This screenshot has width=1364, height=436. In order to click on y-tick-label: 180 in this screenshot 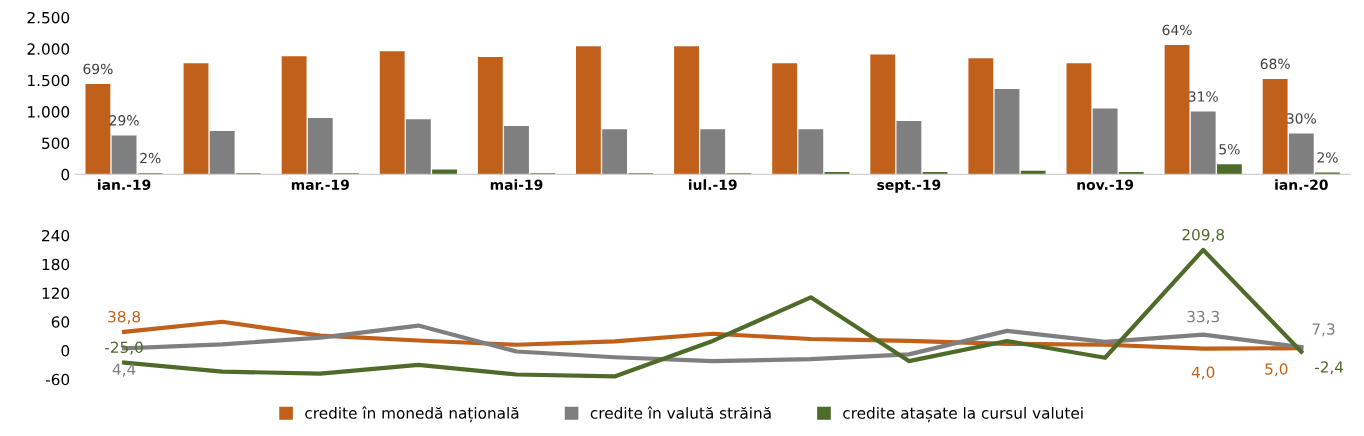, I will do `click(56, 264)`.